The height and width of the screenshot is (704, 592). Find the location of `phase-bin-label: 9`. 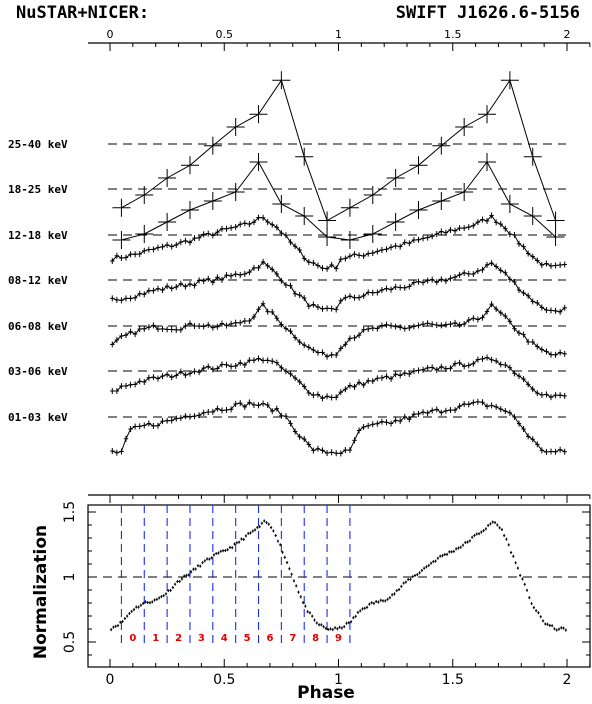

phase-bin-label: 9 is located at coordinates (338, 638).